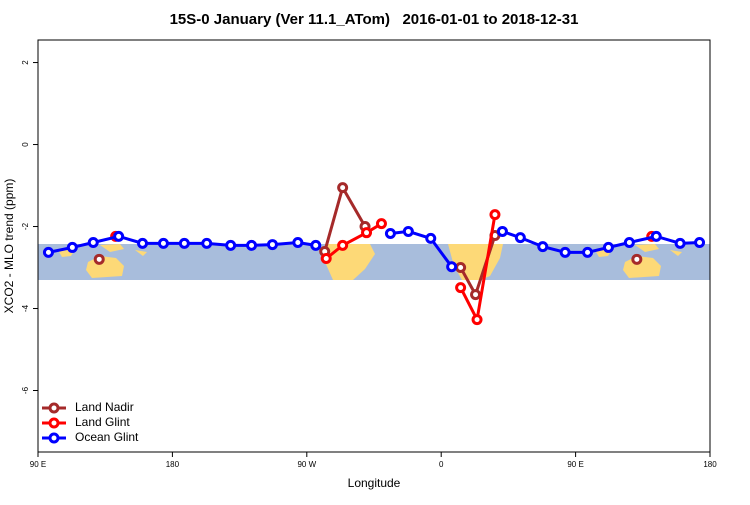  Describe the element at coordinates (374, 483) in the screenshot. I see `x-axis-label: Longitude` at that location.